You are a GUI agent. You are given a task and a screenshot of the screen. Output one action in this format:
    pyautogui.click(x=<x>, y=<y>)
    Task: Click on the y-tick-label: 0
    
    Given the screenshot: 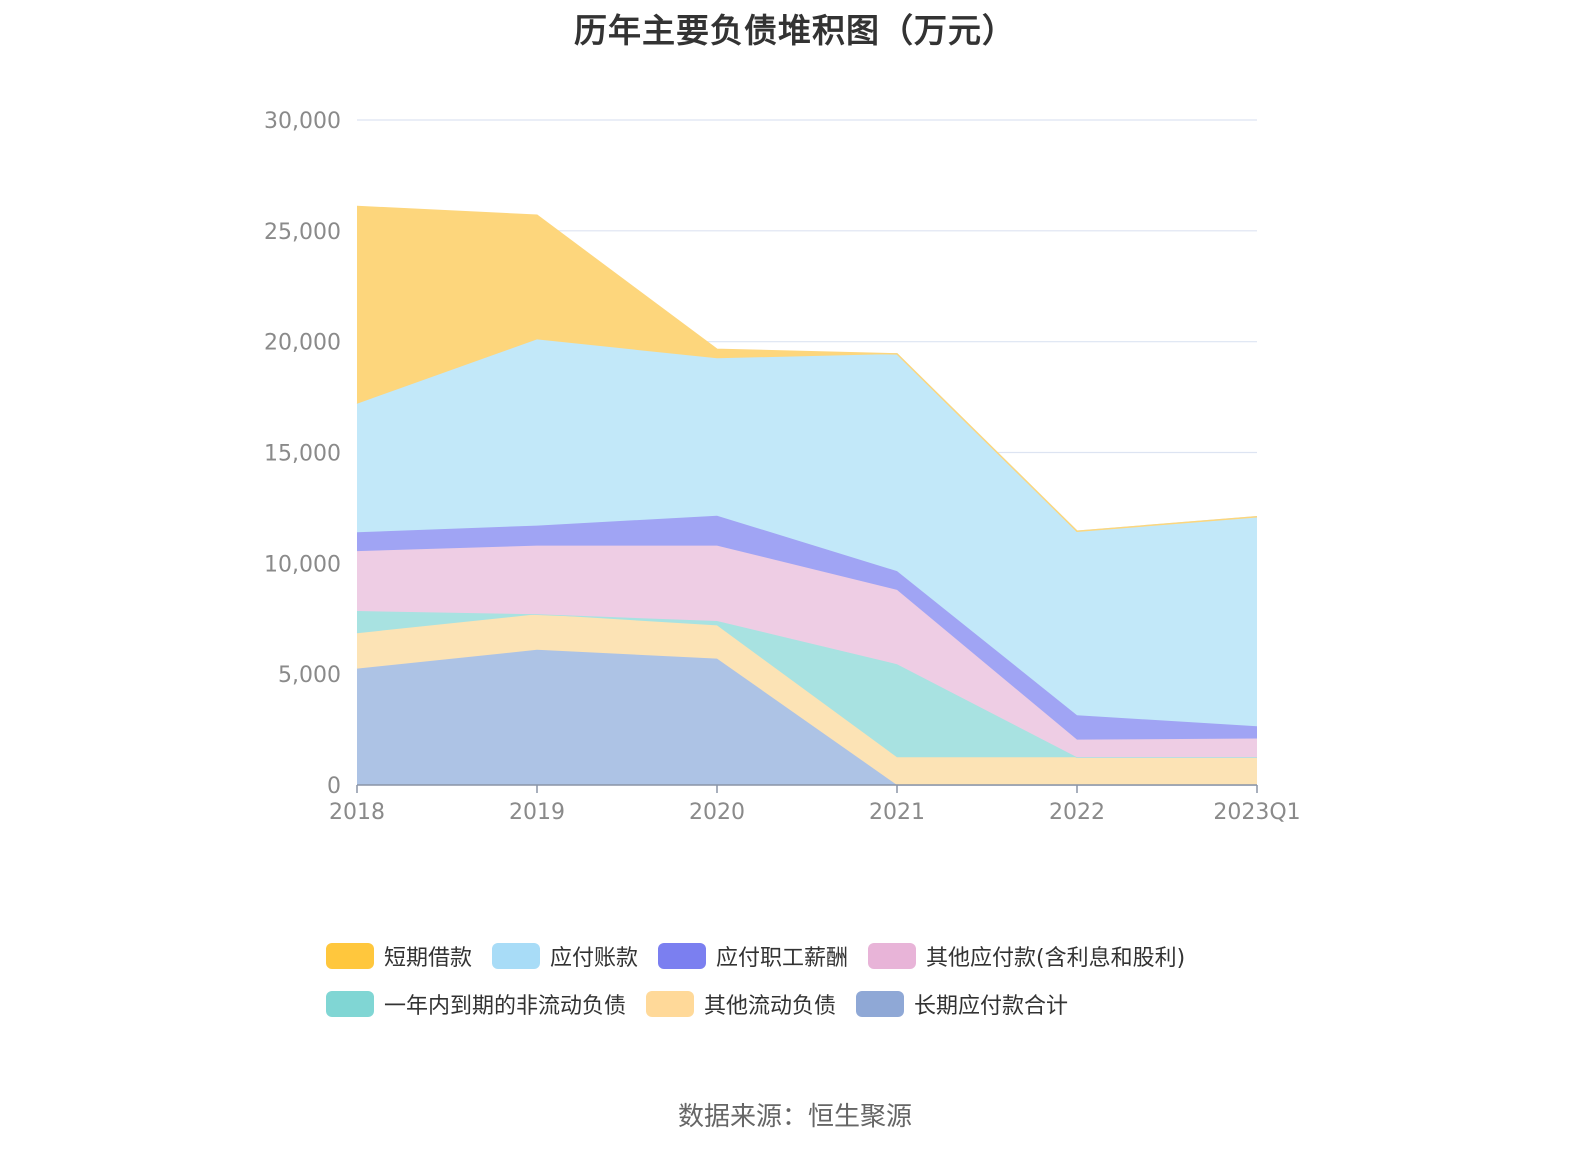 What is the action you would take?
    pyautogui.click(x=334, y=786)
    